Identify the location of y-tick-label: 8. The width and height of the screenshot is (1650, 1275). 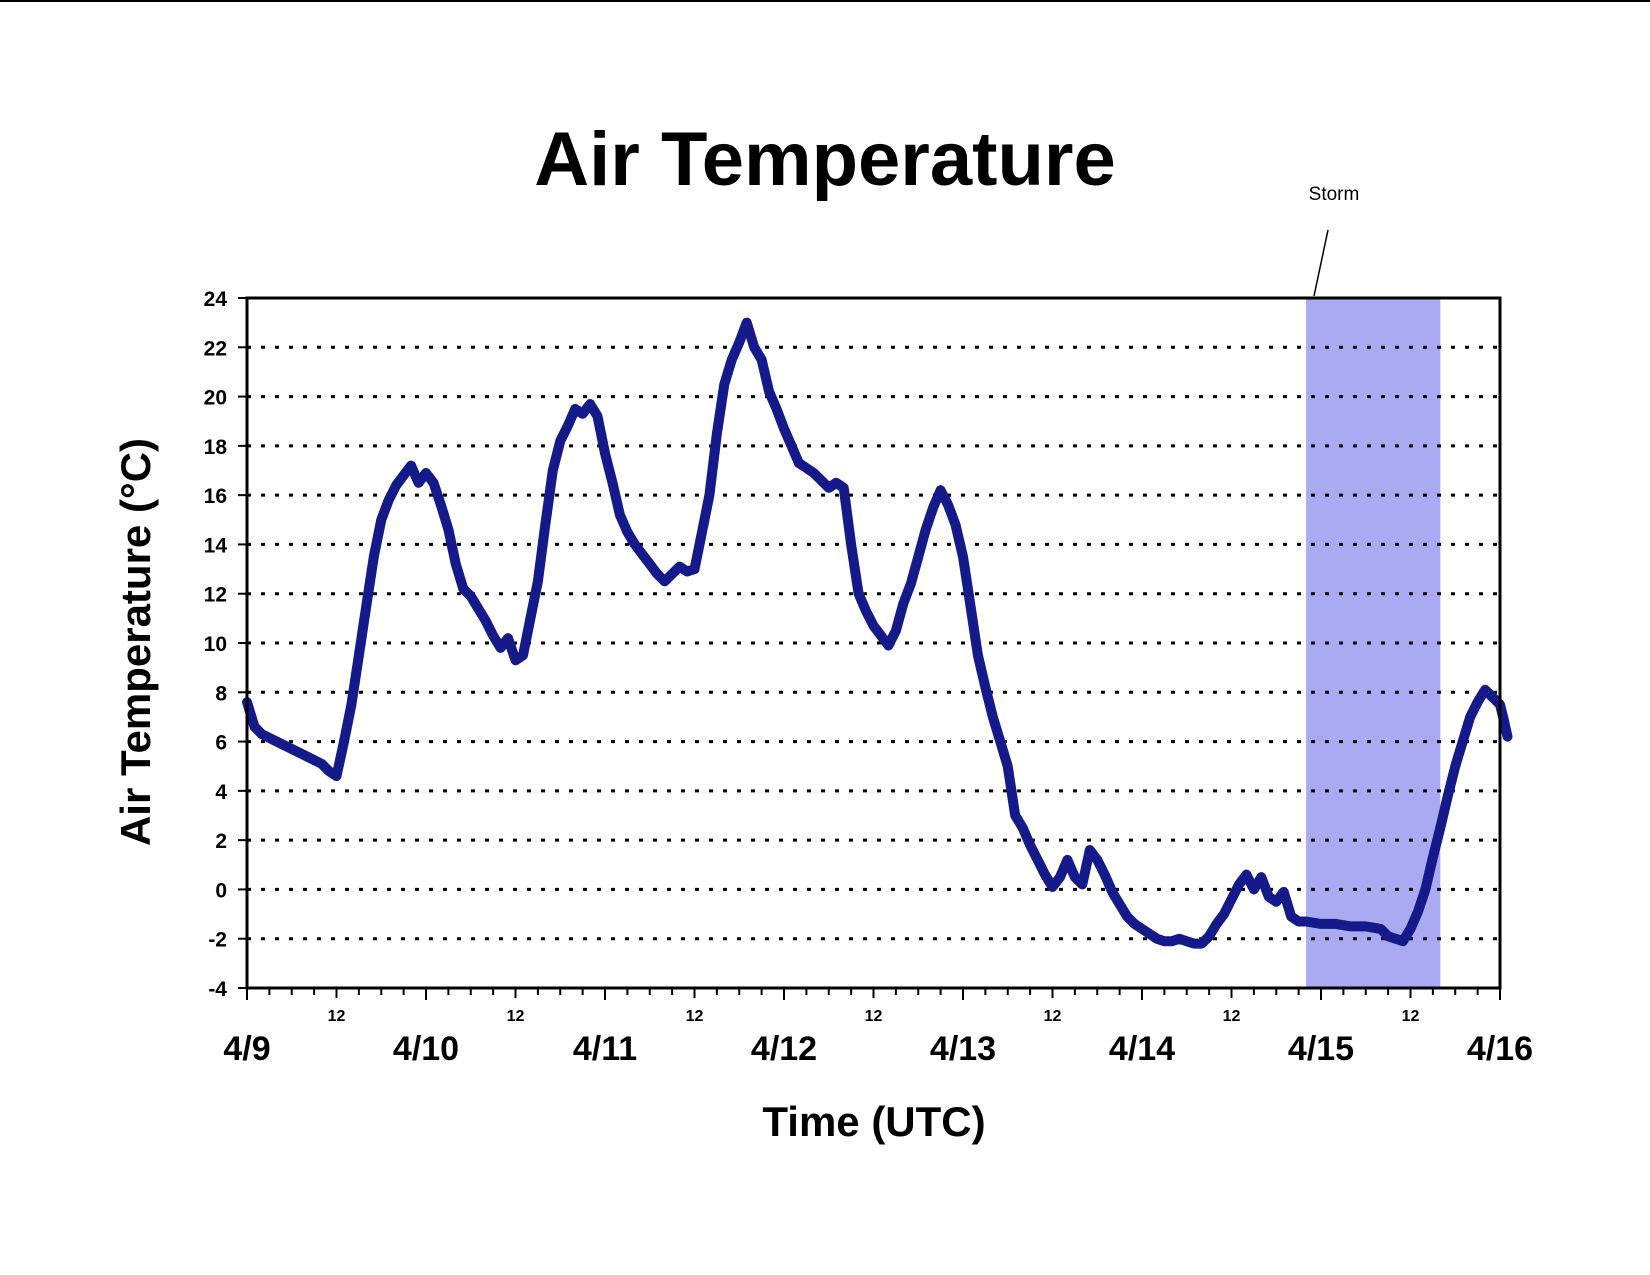
(221, 693).